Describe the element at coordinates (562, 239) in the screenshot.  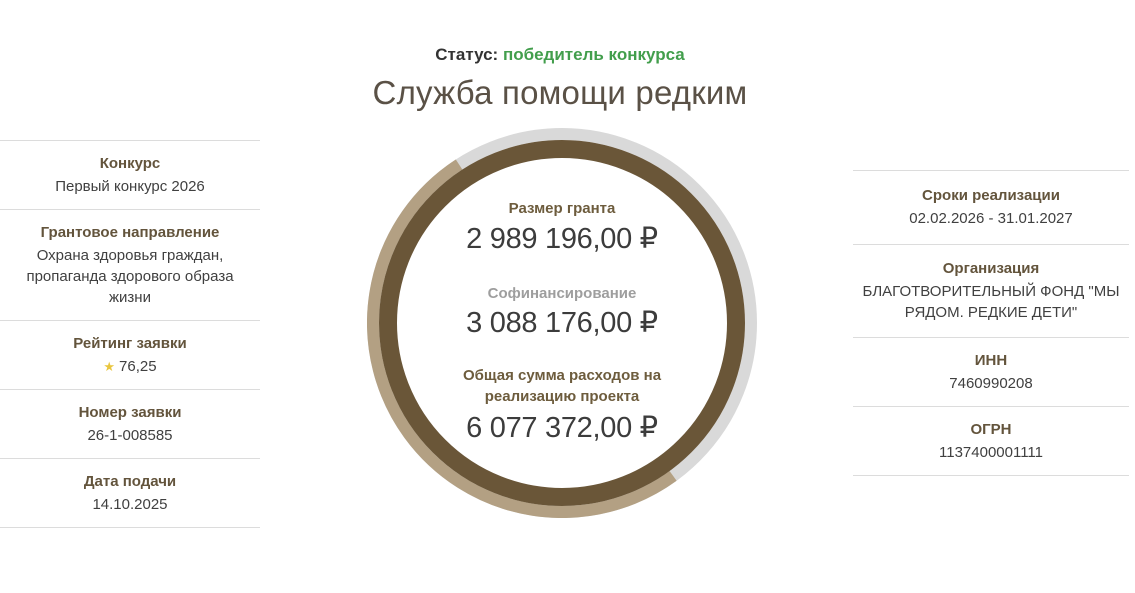
I see `grant-size-value: 2 989 196,00 ₽` at that location.